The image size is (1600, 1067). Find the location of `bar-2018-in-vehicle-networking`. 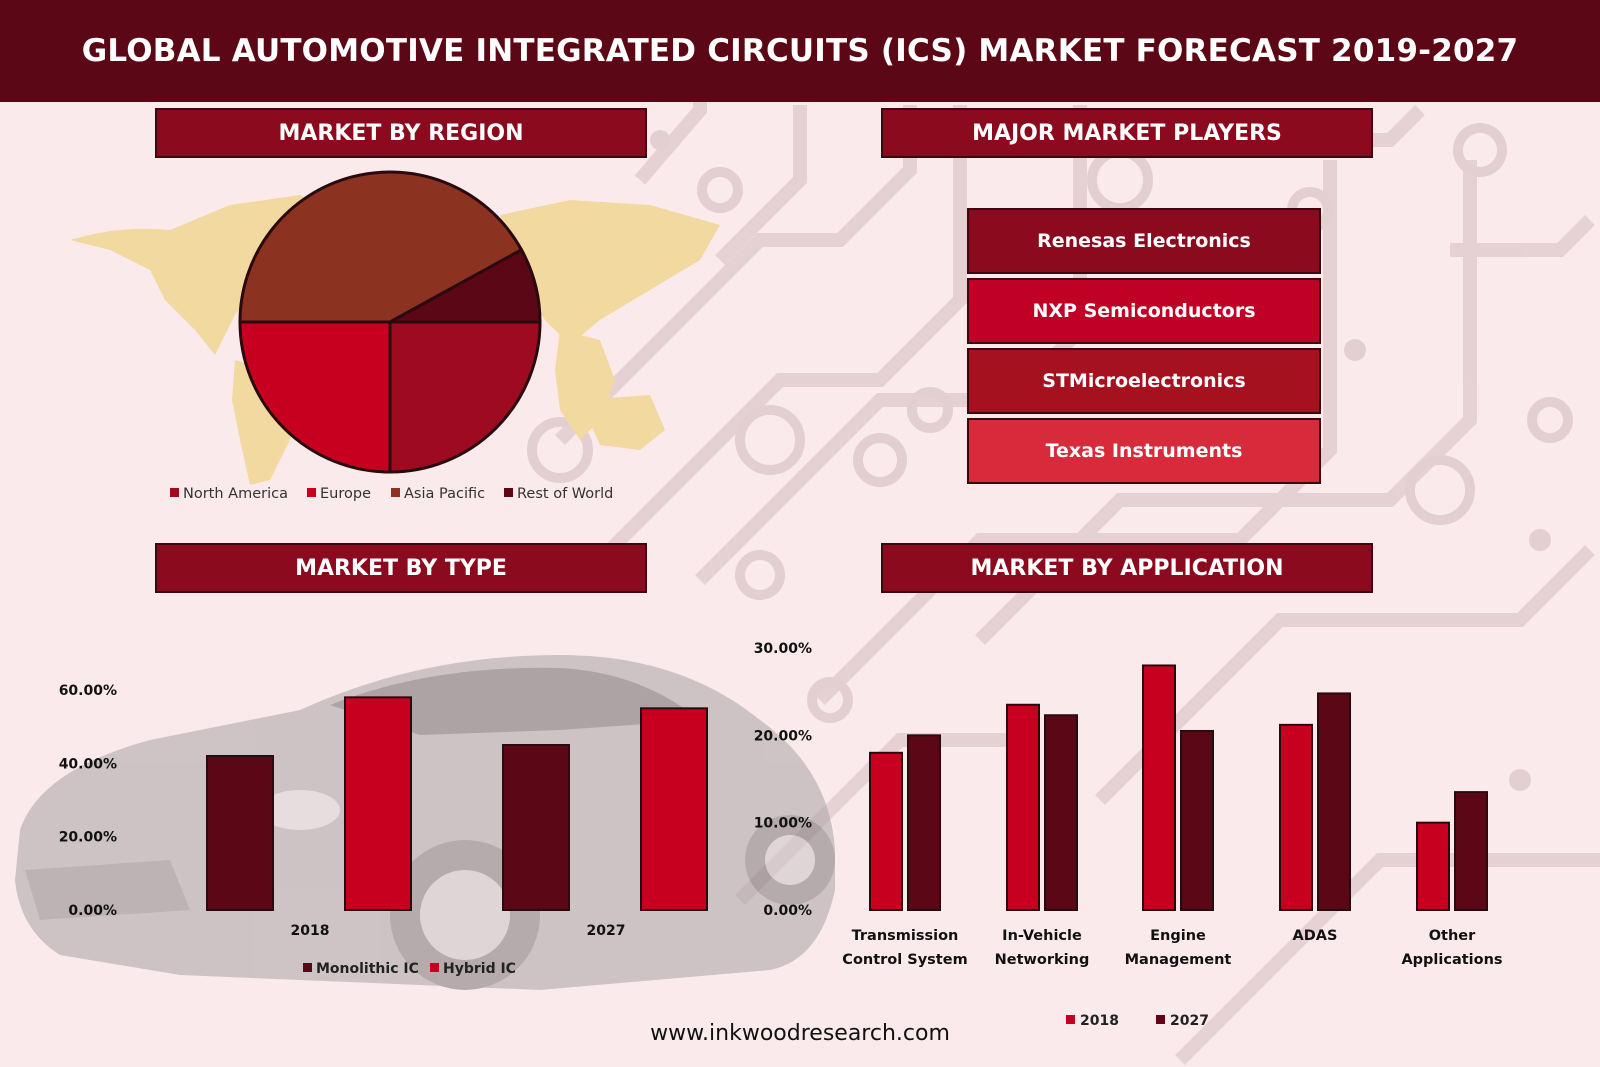

bar-2018-in-vehicle-networking is located at coordinates (1023, 807).